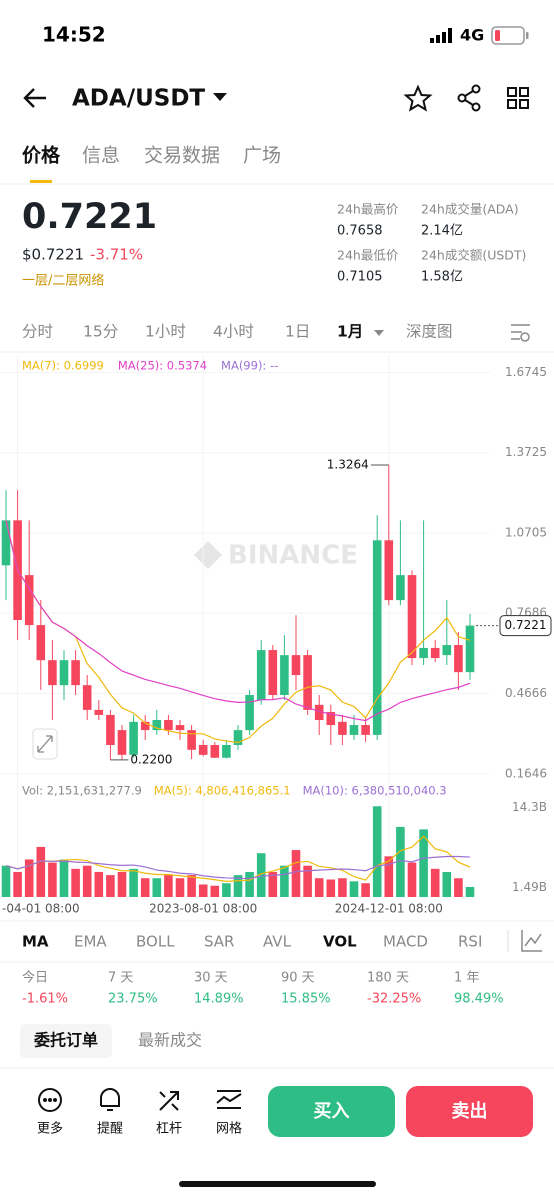 Image resolution: width=554 pixels, height=1200 pixels. Describe the element at coordinates (442, 231) in the screenshot. I see `stat-value: 2.14亿` at that location.